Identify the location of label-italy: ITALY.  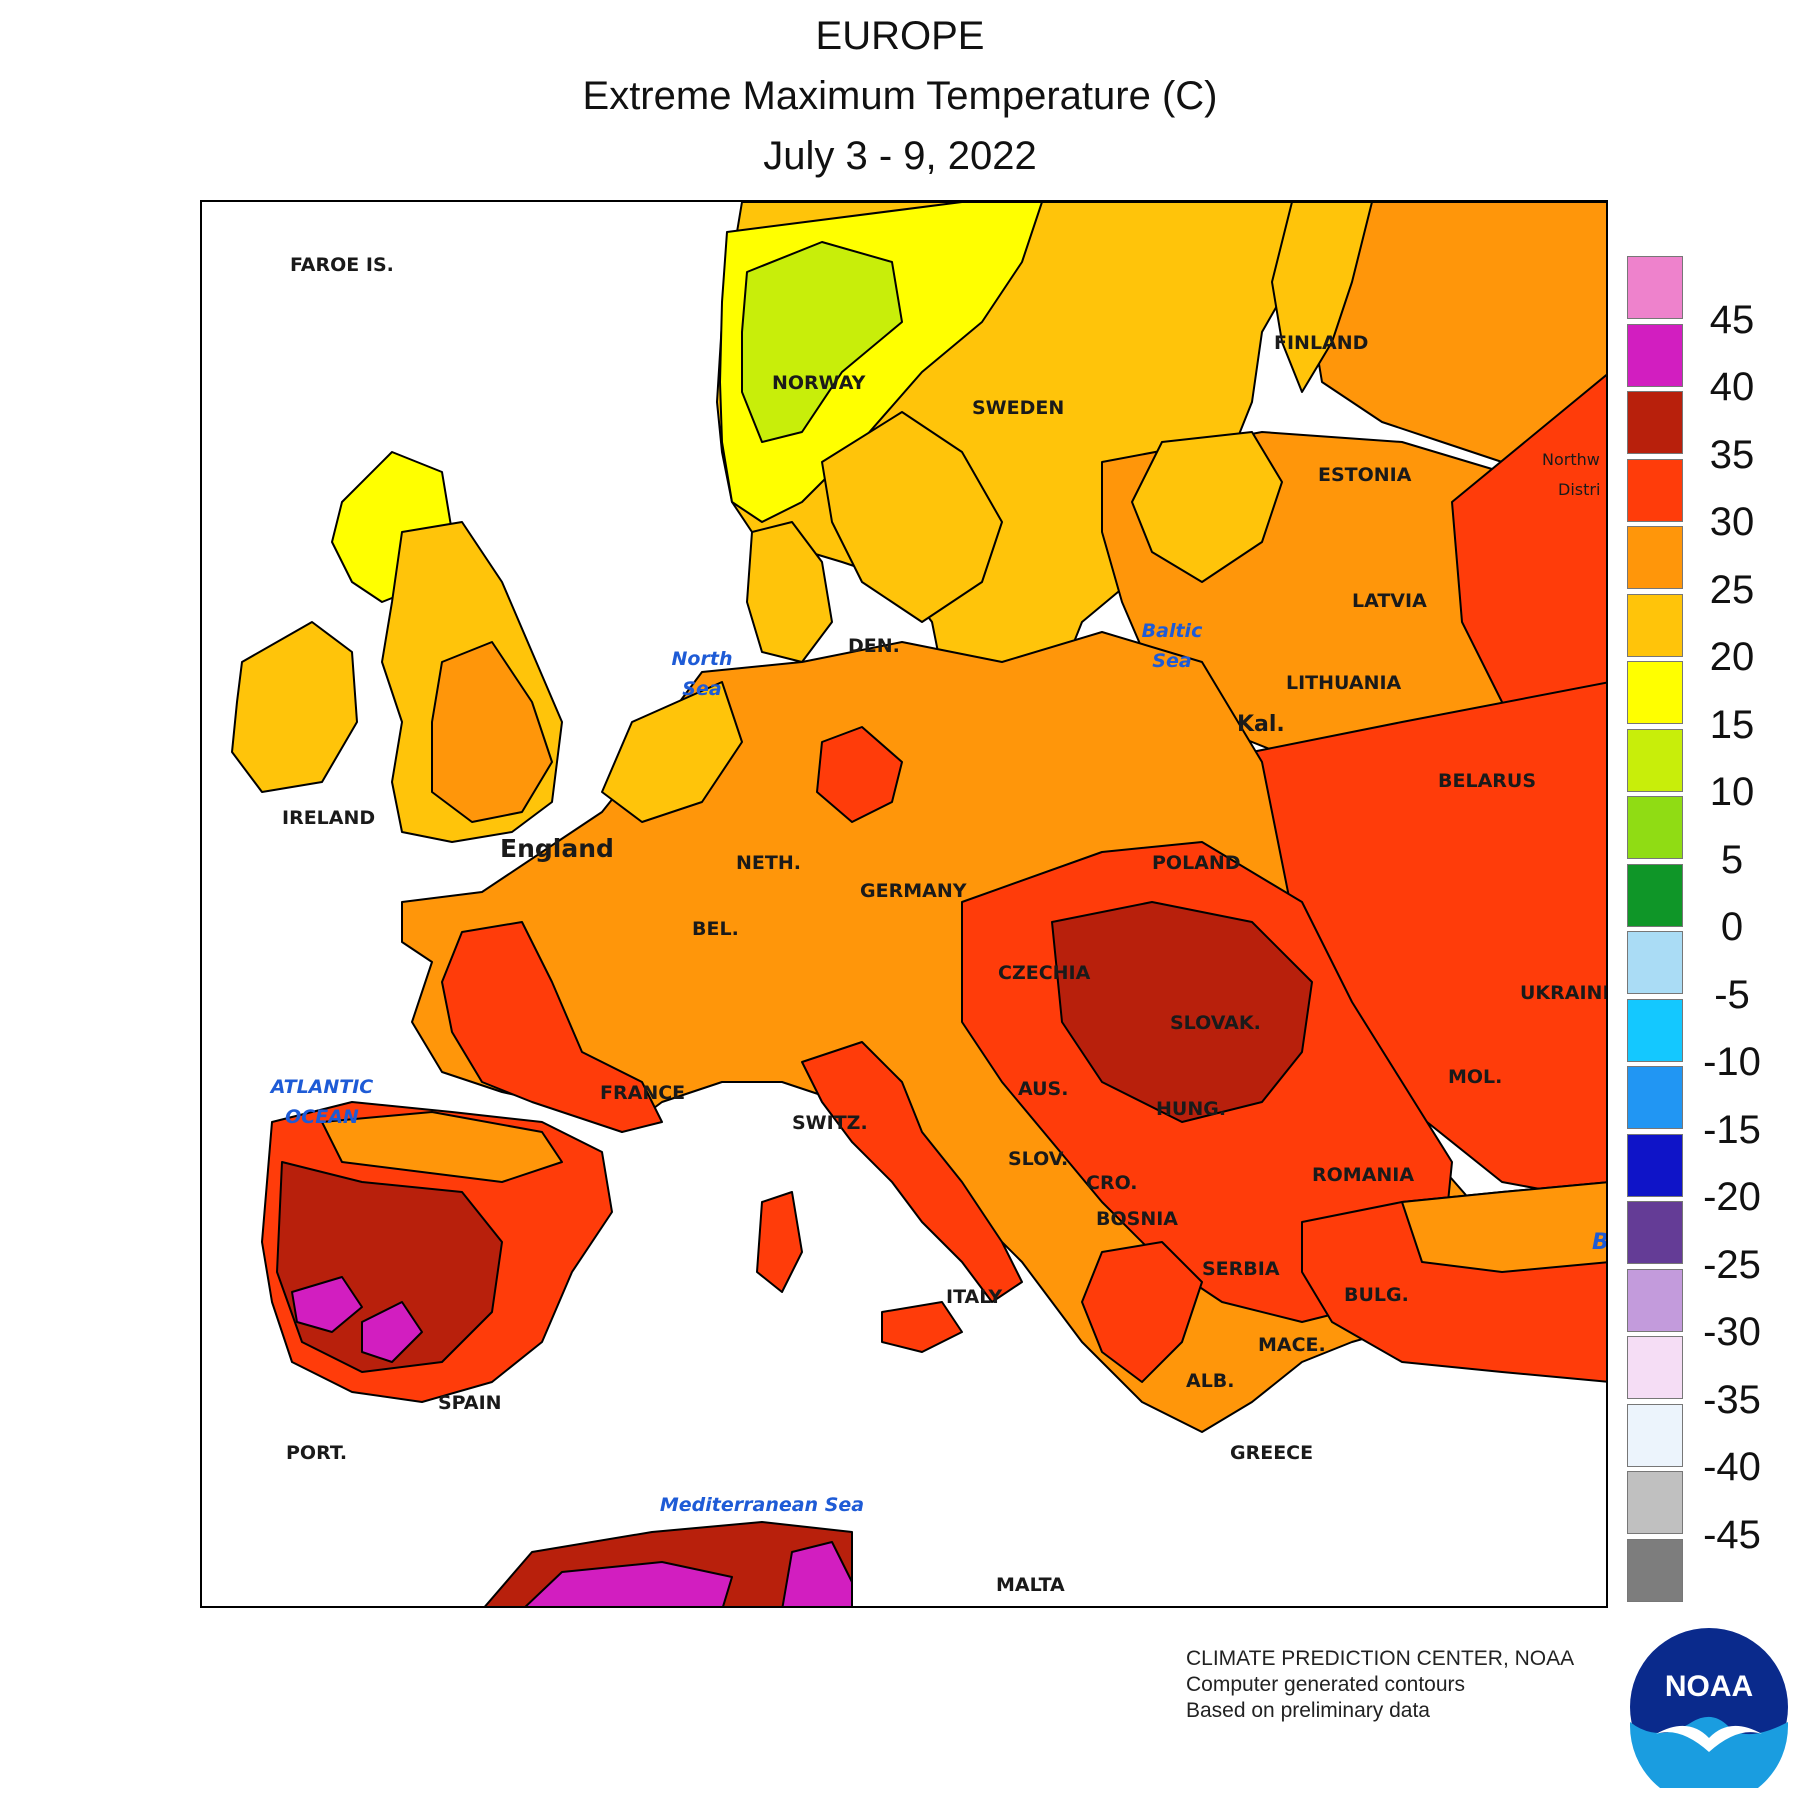
(974, 1297).